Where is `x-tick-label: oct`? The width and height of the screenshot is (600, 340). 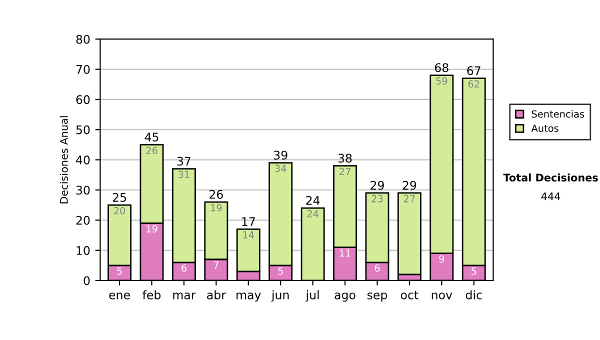 x-tick-label: oct is located at coordinates (409, 295).